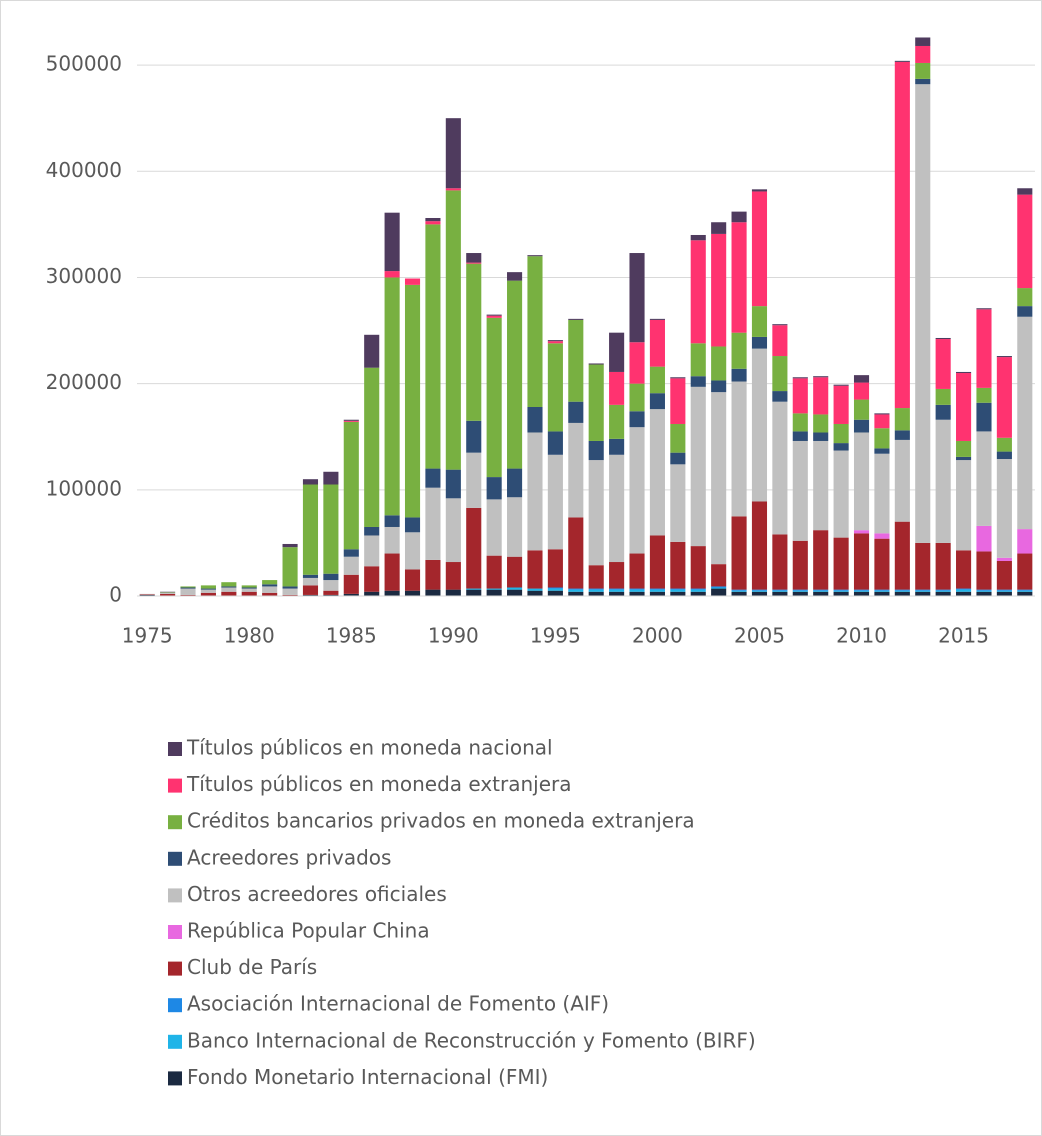  I want to click on legend-label: Títulos públicos en moneda extranjera, so click(379, 784).